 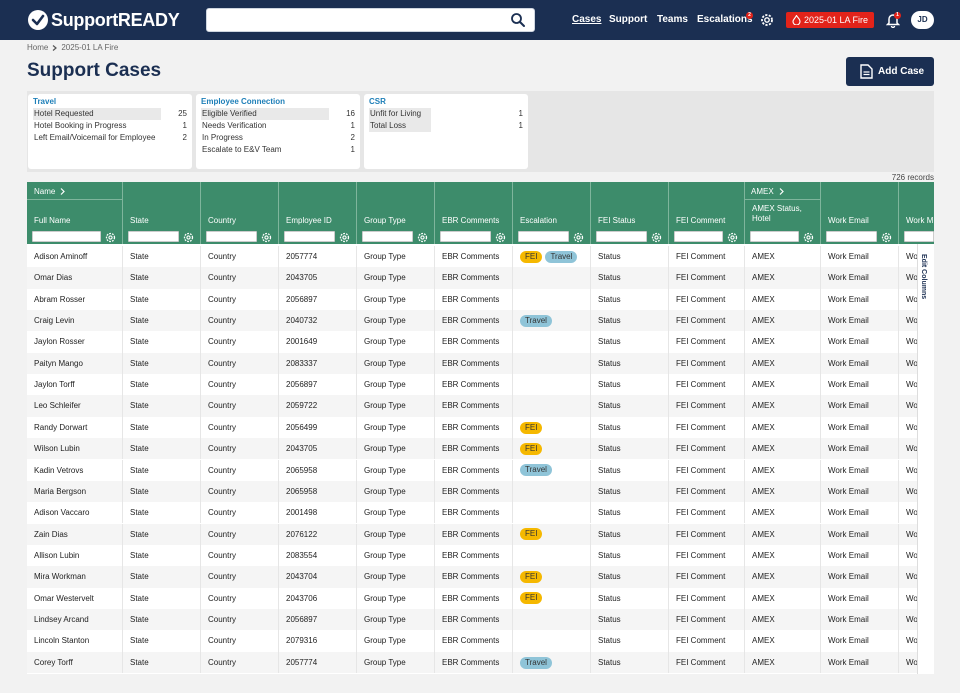 What do you see at coordinates (278, 114) in the screenshot?
I see `summary-row: Eligible Verified 16` at bounding box center [278, 114].